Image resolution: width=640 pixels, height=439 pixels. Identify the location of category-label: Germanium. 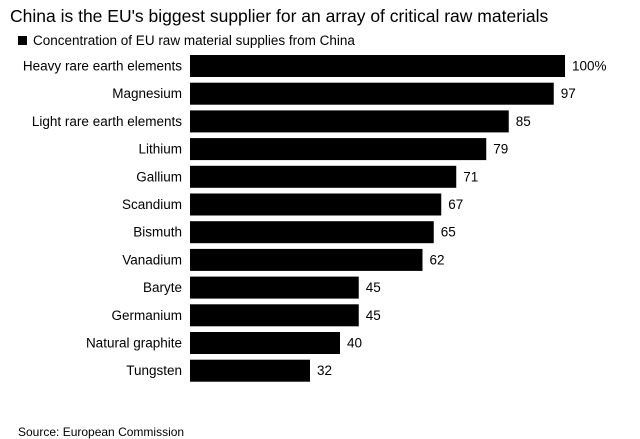
(146, 315).